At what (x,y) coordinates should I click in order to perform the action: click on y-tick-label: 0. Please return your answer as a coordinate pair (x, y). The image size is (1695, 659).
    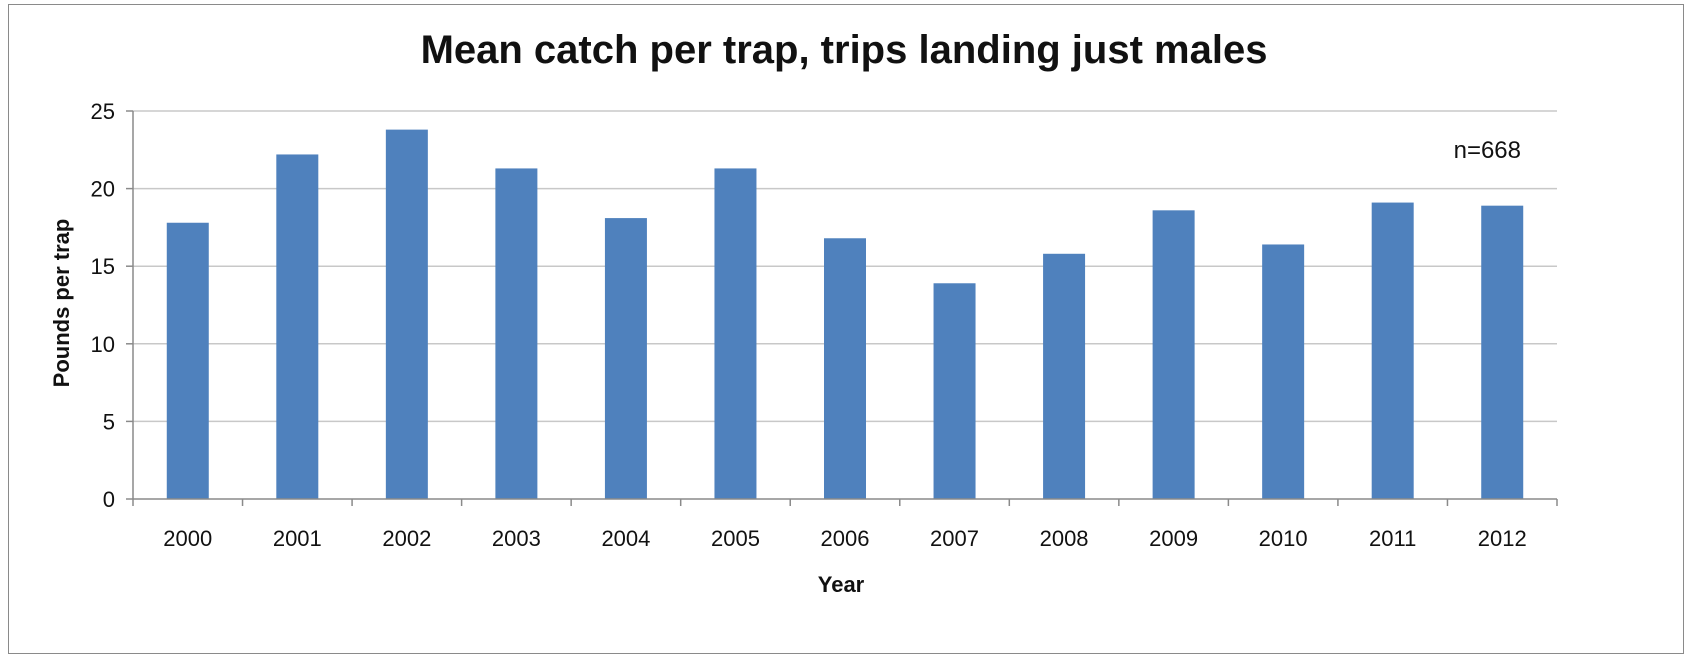
    Looking at the image, I should click on (109, 499).